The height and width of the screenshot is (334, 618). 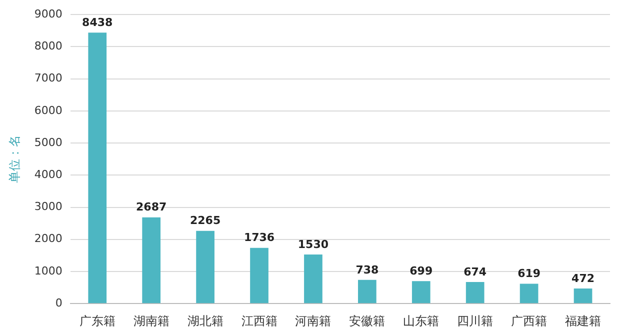 What do you see at coordinates (529, 321) in the screenshot?
I see `x-tick-label: 广西籍` at bounding box center [529, 321].